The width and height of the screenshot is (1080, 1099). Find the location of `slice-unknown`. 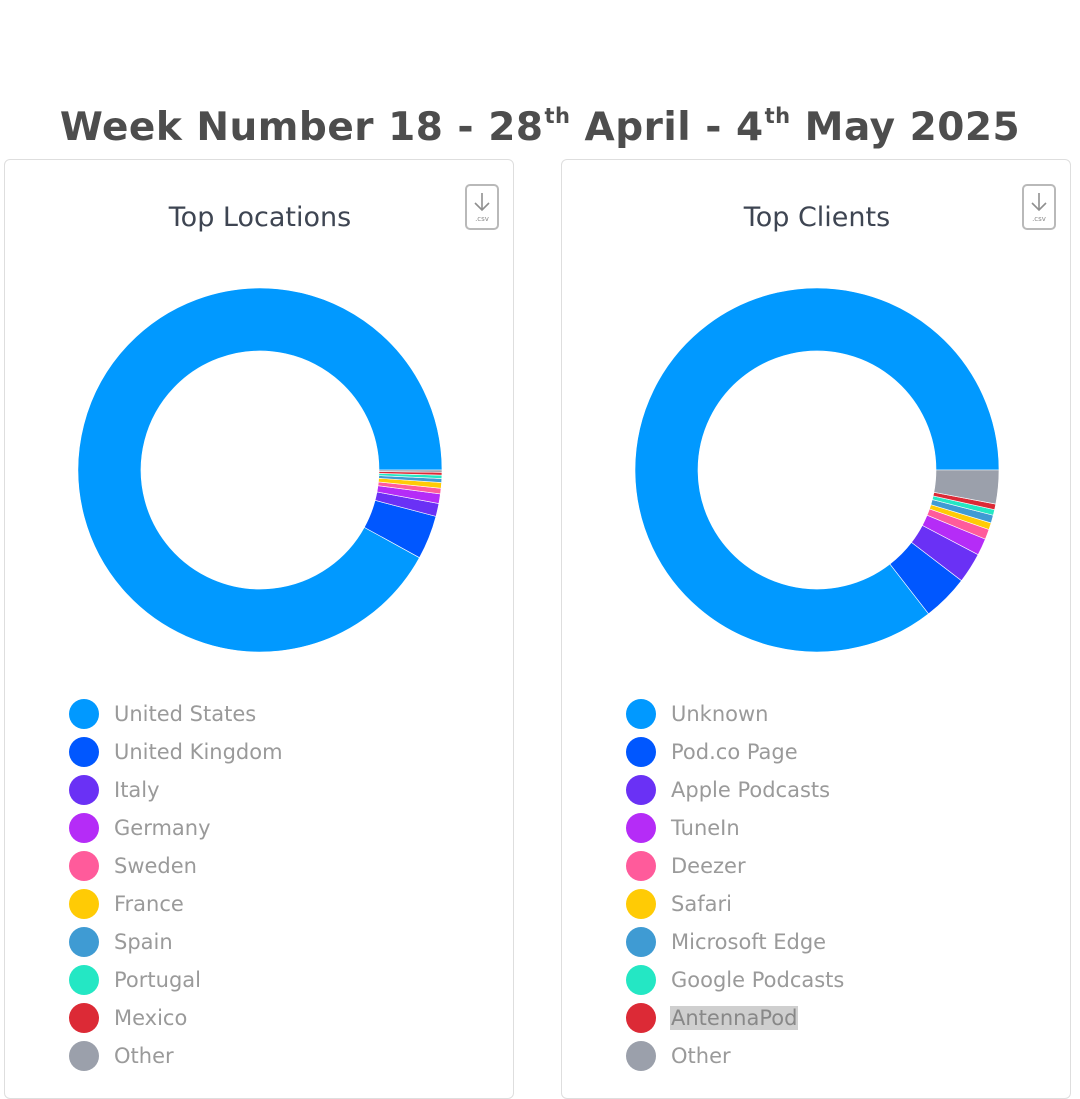

slice-unknown is located at coordinates (817, 470).